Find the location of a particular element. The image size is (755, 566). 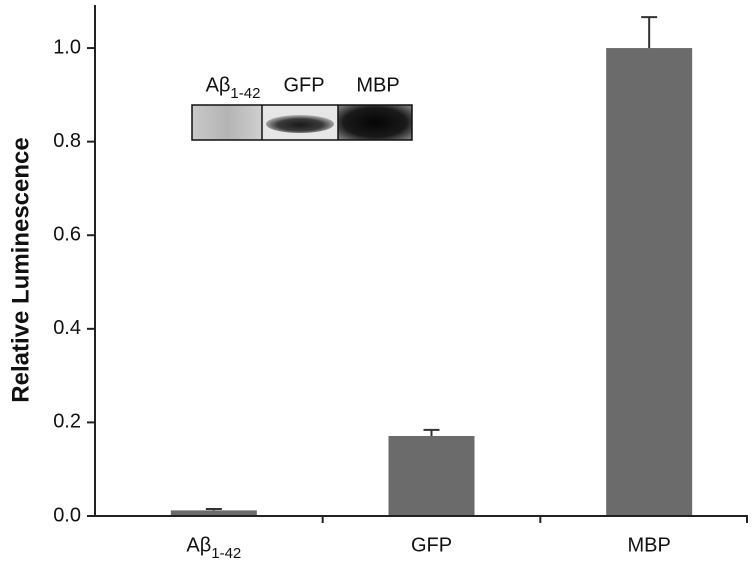

blot-frame is located at coordinates (302, 122).